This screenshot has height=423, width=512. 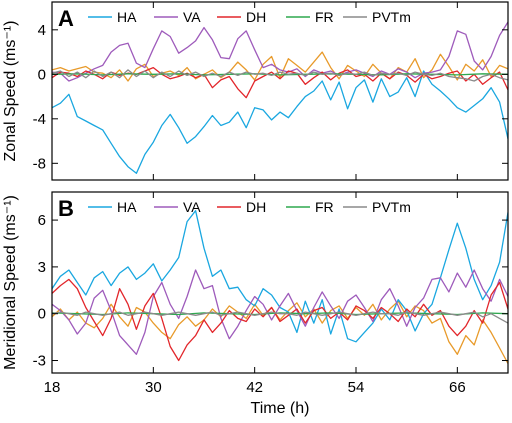 I want to click on x-tick-label: 66, so click(x=457, y=387).